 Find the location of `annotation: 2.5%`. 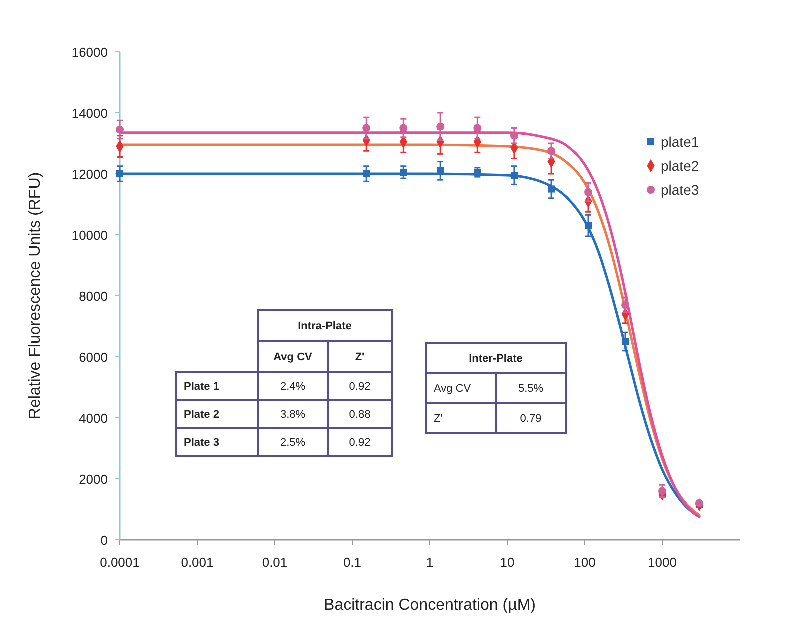

annotation: 2.5% is located at coordinates (293, 443).